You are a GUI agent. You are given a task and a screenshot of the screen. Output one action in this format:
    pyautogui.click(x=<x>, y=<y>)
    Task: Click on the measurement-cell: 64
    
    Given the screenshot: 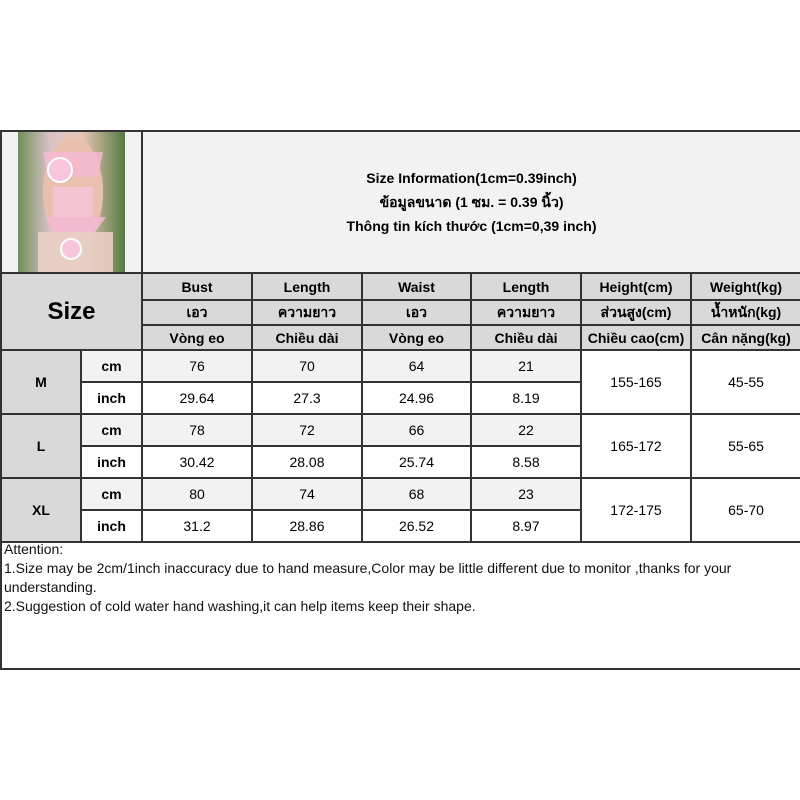 What is the action you would take?
    pyautogui.click(x=416, y=366)
    